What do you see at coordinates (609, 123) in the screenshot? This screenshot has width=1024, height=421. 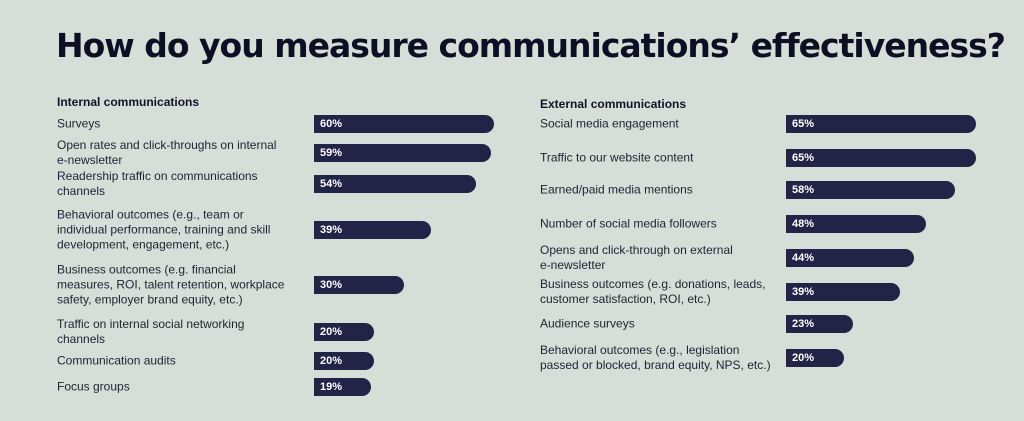 I see `external-category-label: Social media engagement` at bounding box center [609, 123].